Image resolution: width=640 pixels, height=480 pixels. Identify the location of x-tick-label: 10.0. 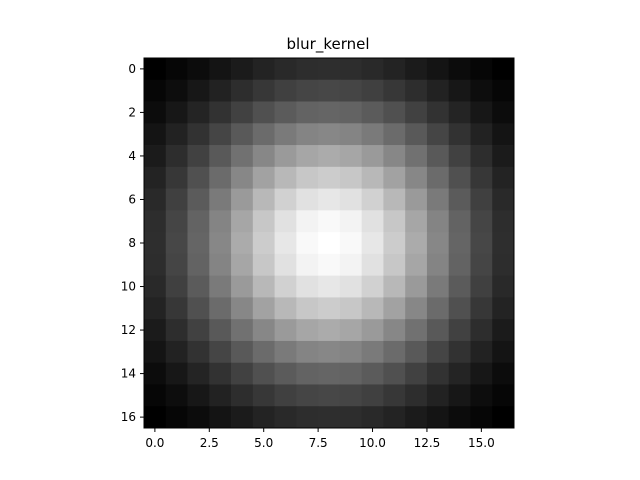
(372, 443).